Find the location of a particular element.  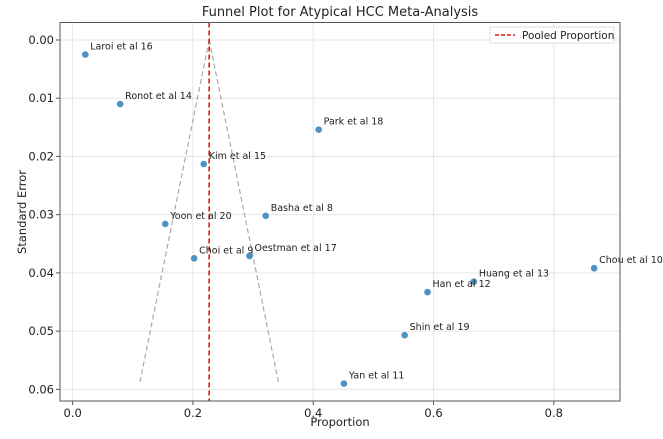

data-point-label: Yan et al 11 is located at coordinates (376, 376).